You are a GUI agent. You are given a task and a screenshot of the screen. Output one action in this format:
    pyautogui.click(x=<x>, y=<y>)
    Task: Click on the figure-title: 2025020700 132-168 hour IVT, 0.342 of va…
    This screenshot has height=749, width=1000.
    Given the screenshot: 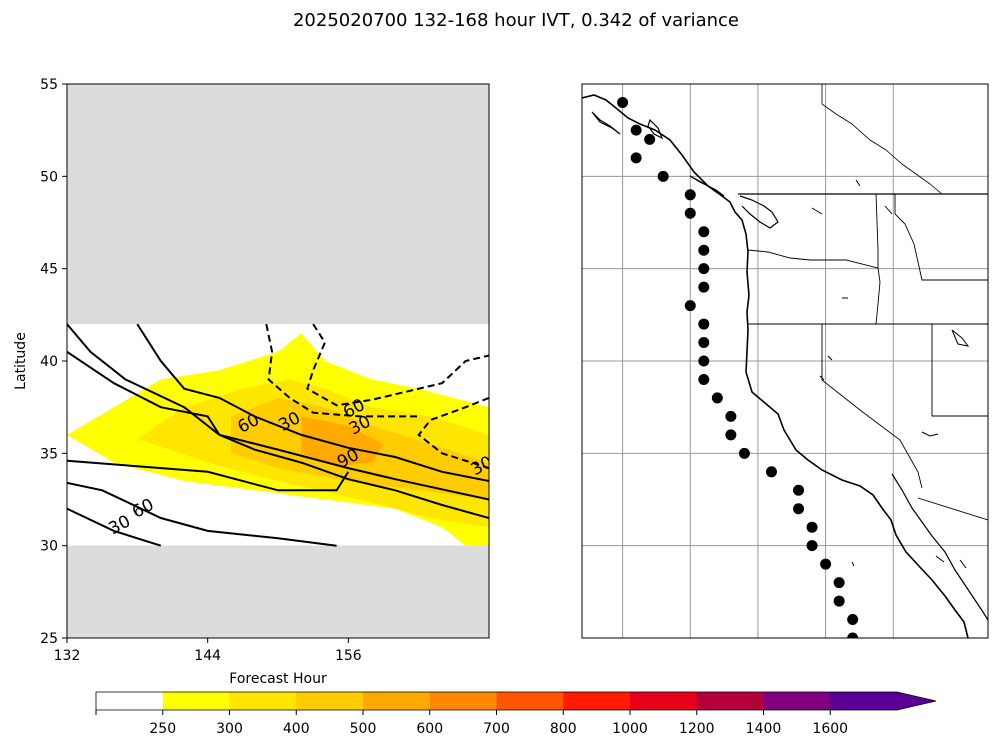 What is the action you would take?
    pyautogui.click(x=516, y=20)
    